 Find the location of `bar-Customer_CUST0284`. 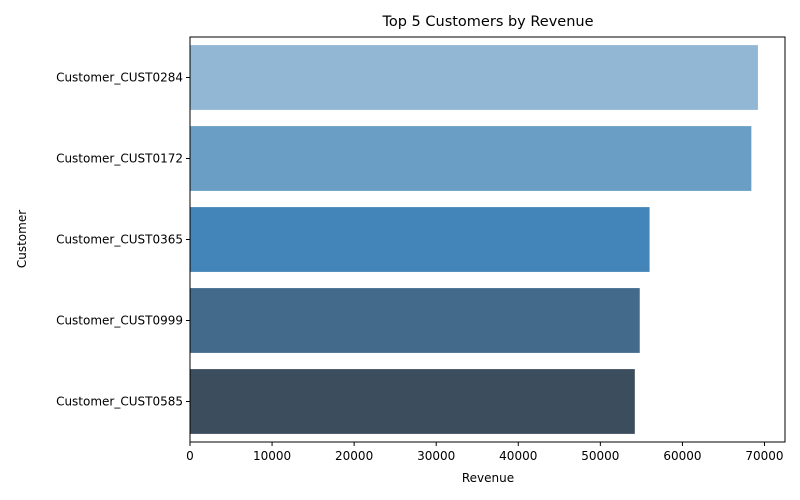

bar-Customer_CUST0284 is located at coordinates (474, 77).